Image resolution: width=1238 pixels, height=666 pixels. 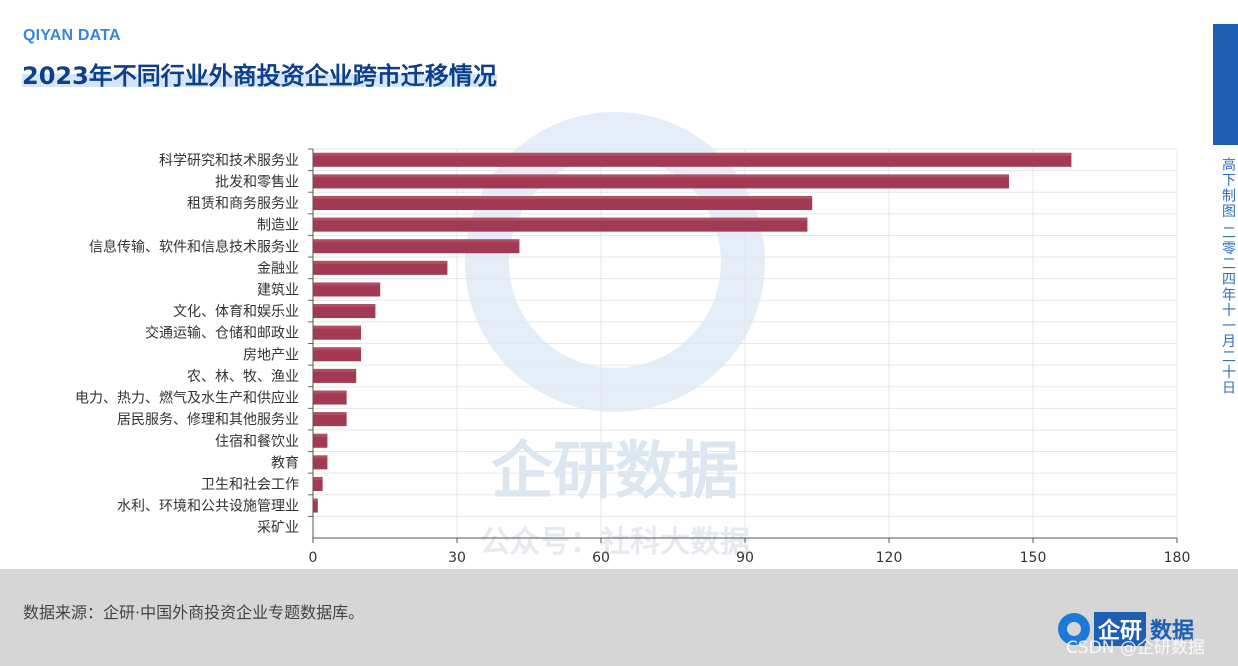 I want to click on category-label: 房地产业, so click(x=271, y=355).